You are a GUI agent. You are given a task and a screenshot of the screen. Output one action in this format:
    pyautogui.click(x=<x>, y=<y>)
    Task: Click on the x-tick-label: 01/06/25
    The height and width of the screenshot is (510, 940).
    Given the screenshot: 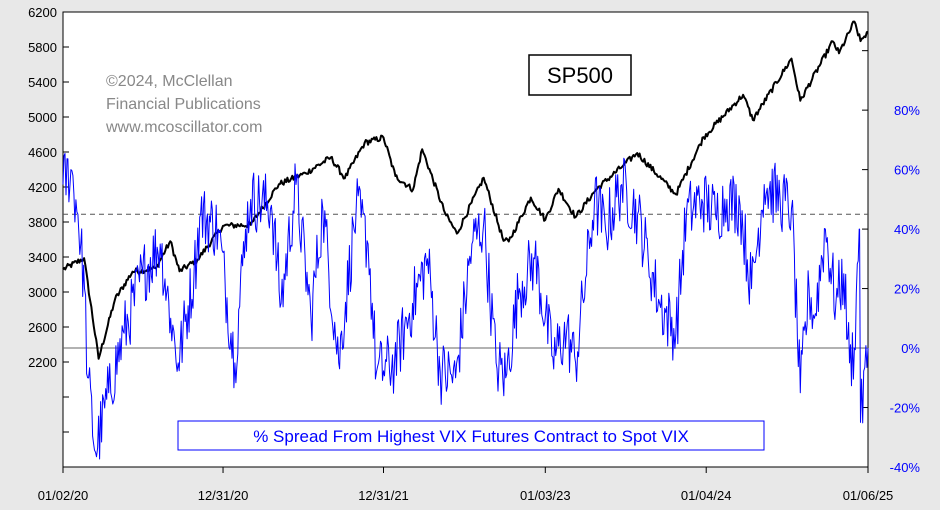 What is the action you would take?
    pyautogui.click(x=868, y=495)
    